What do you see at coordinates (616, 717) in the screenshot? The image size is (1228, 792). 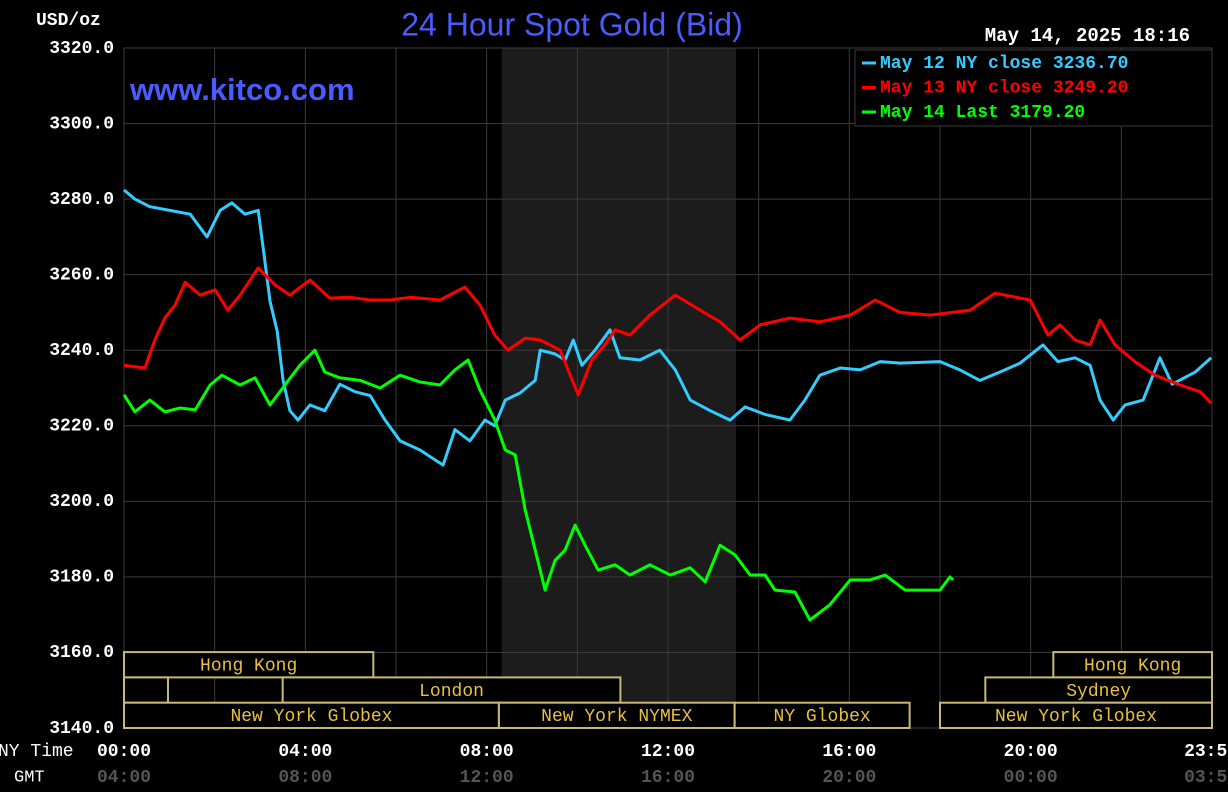 I see `session-label: New York NYMEX` at bounding box center [616, 717].